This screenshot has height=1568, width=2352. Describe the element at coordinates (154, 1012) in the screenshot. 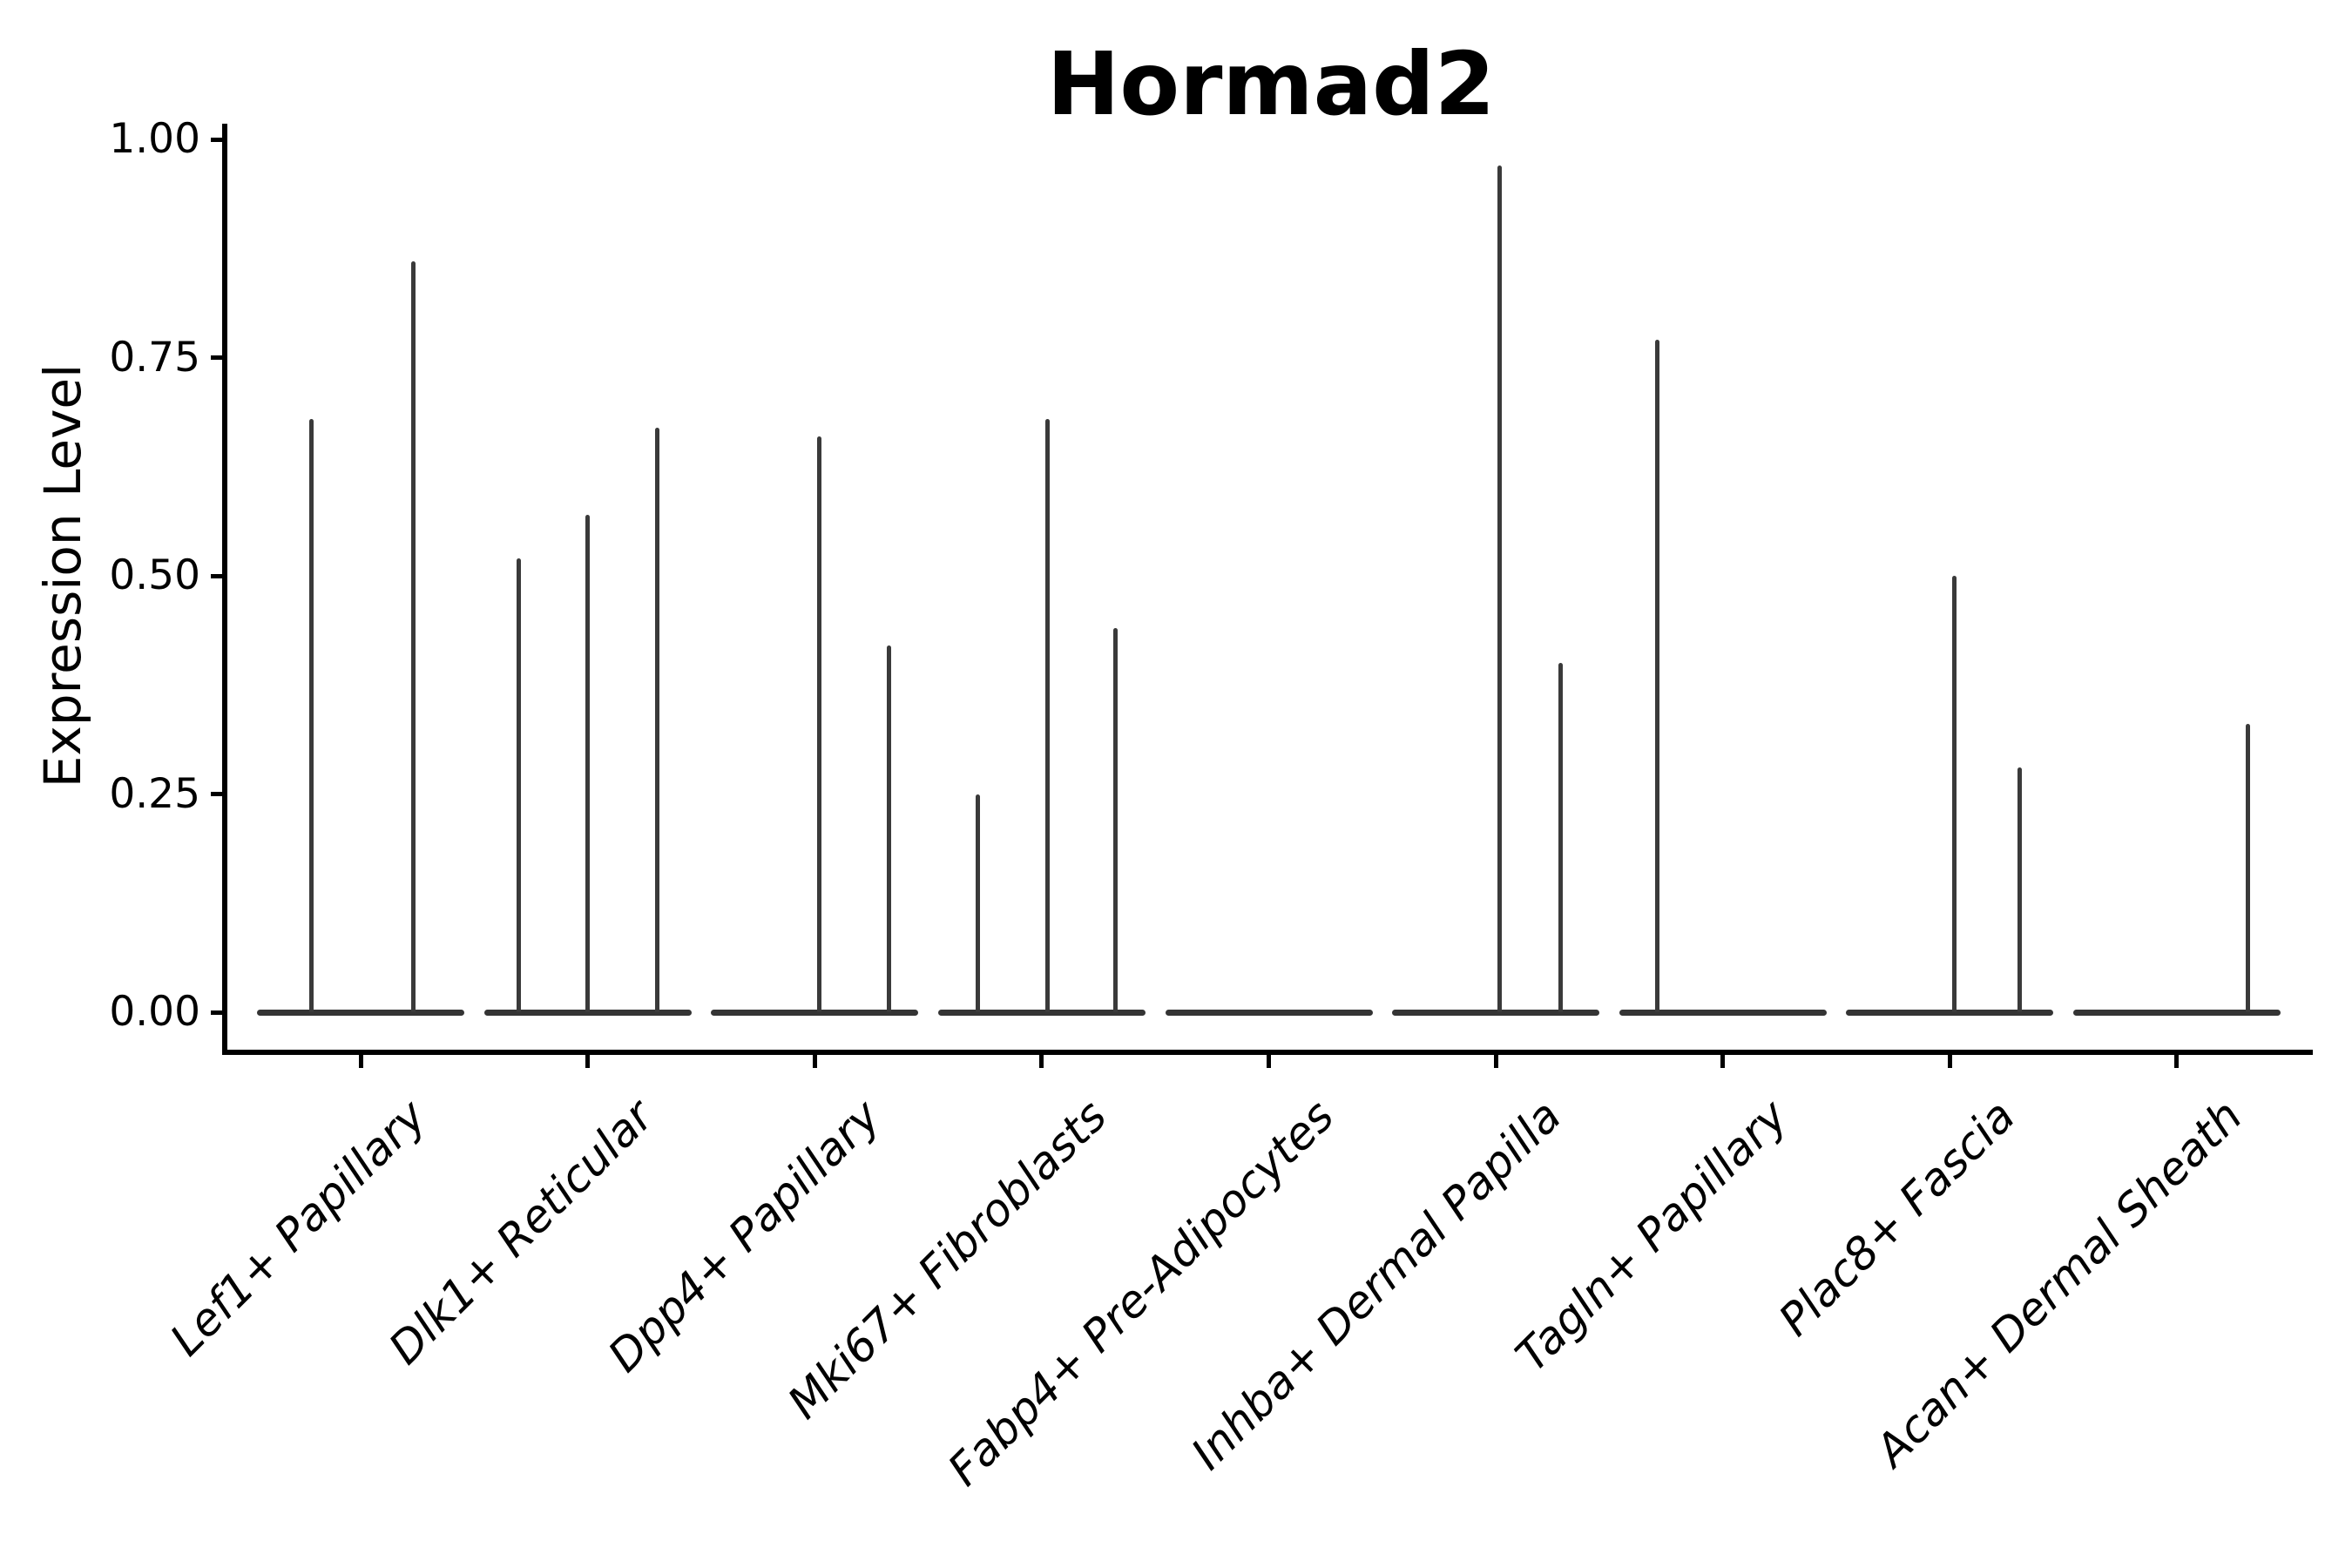

I see `y-tick-label: 0.00` at that location.